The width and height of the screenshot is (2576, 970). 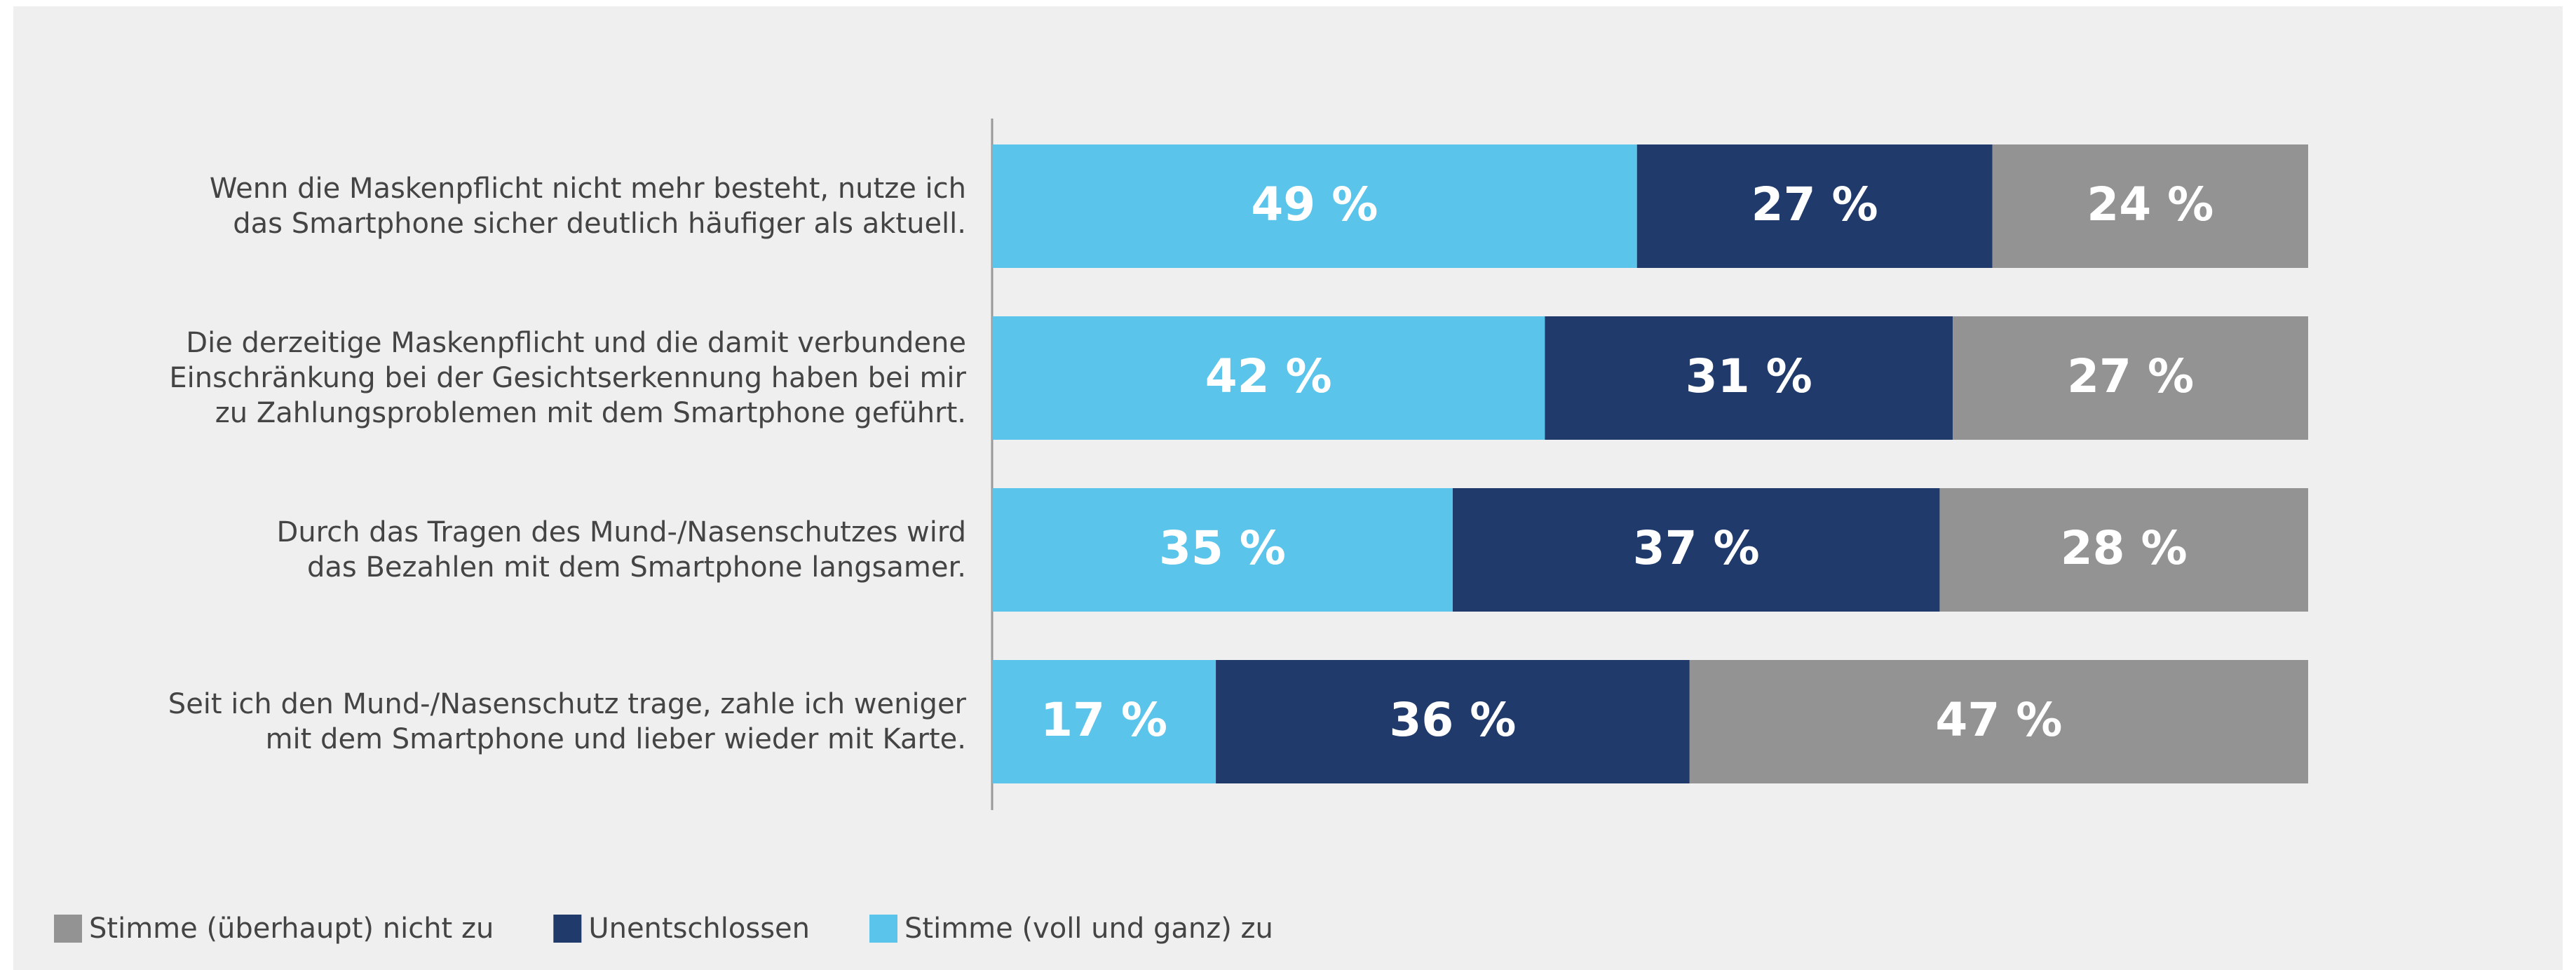 I want to click on legend-label: Unentschlossen, so click(x=699, y=929).